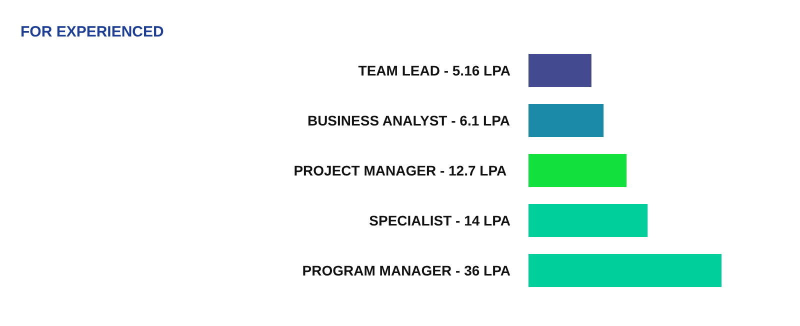  What do you see at coordinates (92, 32) in the screenshot?
I see `text: FOR EXPERIENCED` at bounding box center [92, 32].